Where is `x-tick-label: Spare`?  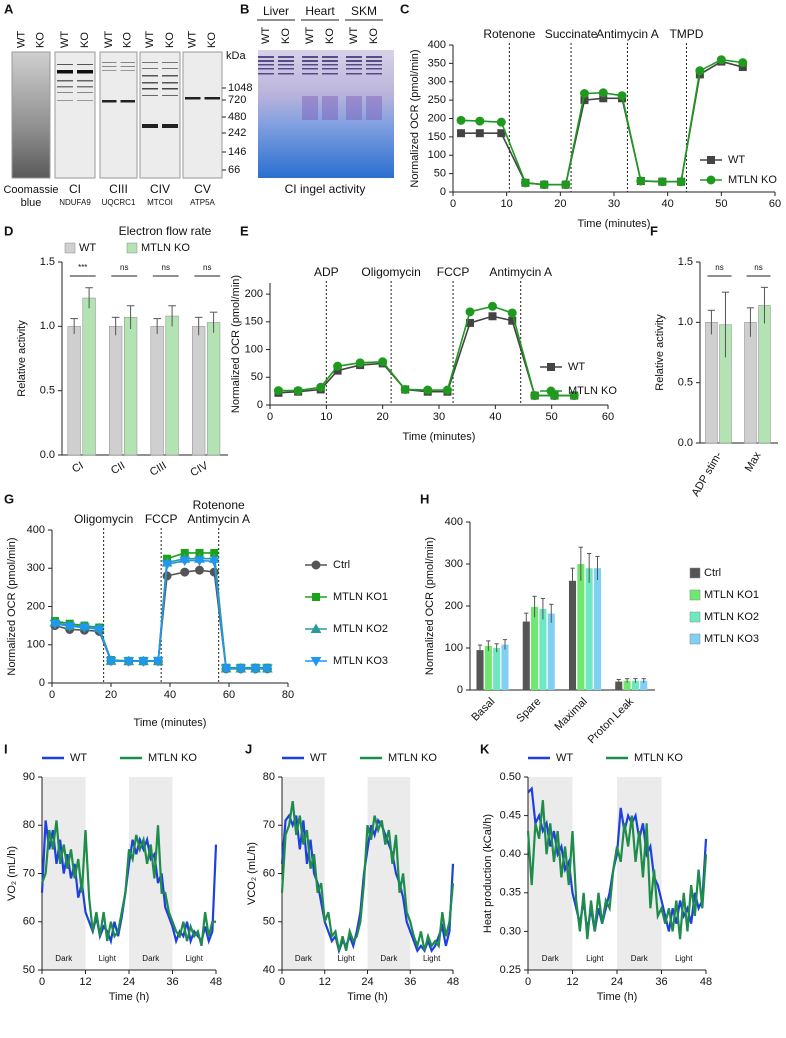 x-tick-label: Spare is located at coordinates (528, 710).